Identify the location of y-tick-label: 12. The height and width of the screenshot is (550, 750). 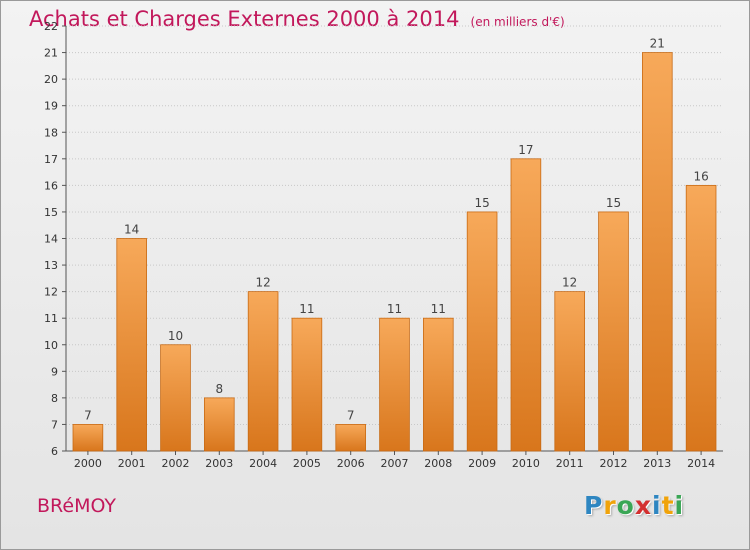
(51, 292).